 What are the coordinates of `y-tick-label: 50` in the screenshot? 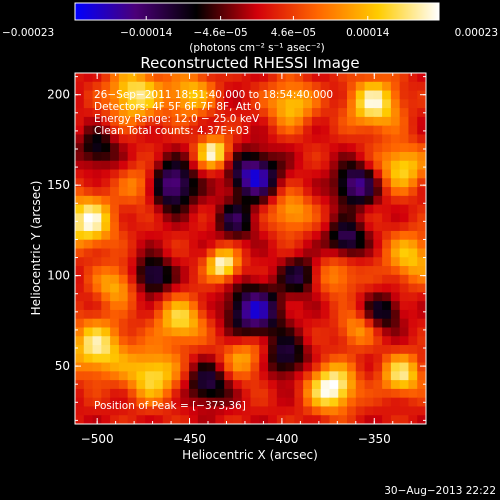 It's located at (62, 366).